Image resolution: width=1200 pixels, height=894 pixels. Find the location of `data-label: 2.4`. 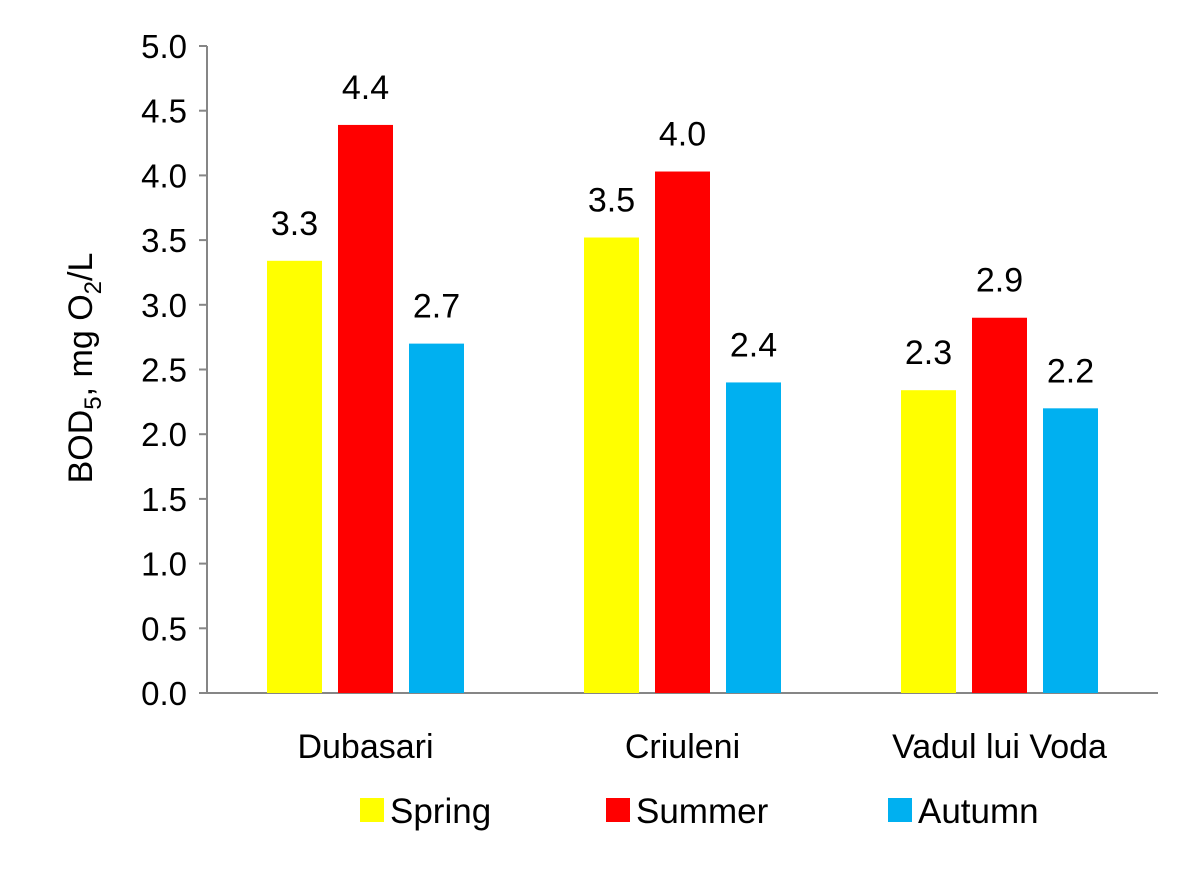

data-label: 2.4 is located at coordinates (753, 345).